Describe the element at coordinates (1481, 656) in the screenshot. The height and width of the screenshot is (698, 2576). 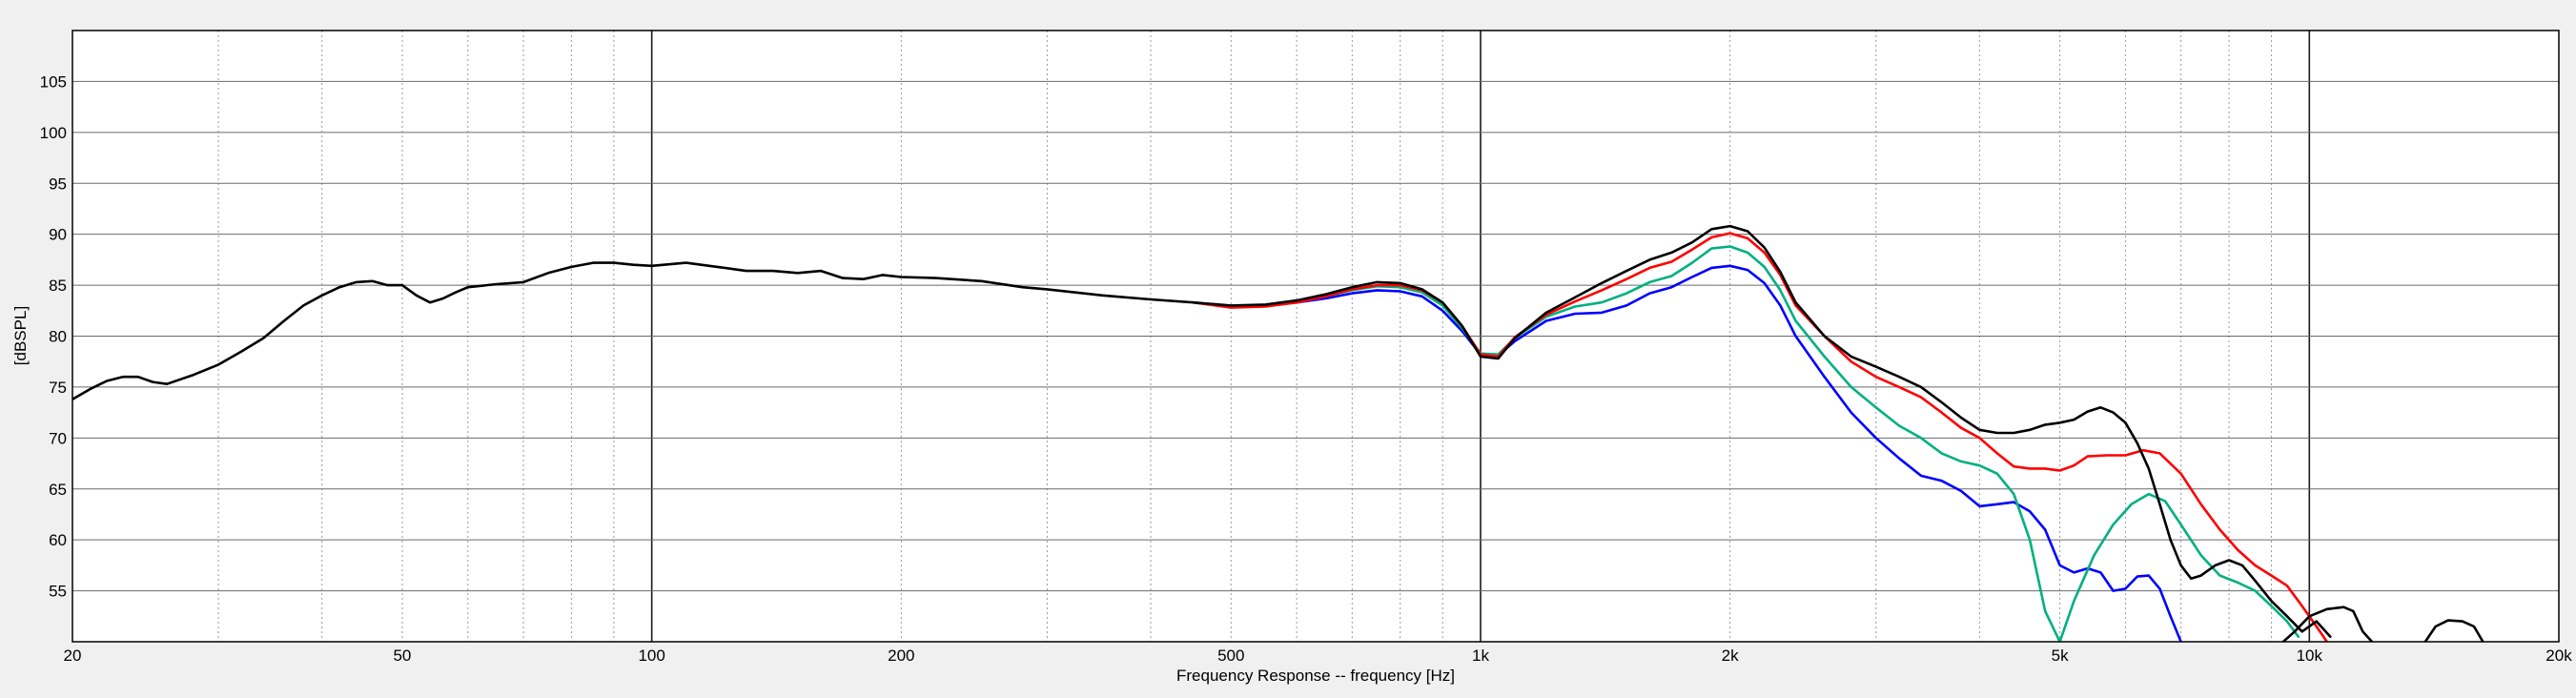
I see `x-tick-label: 1k` at that location.